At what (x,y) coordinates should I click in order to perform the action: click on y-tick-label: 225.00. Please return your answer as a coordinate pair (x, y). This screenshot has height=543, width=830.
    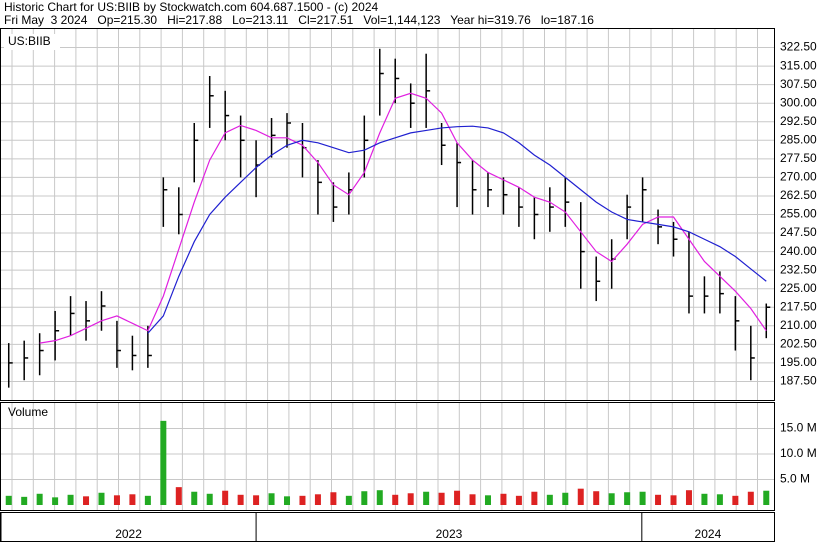
    Looking at the image, I should click on (798, 288).